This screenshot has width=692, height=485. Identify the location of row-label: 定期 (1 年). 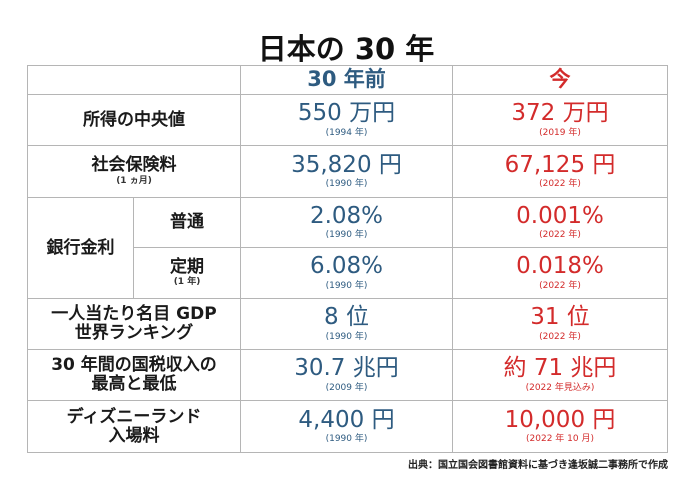
(187, 273).